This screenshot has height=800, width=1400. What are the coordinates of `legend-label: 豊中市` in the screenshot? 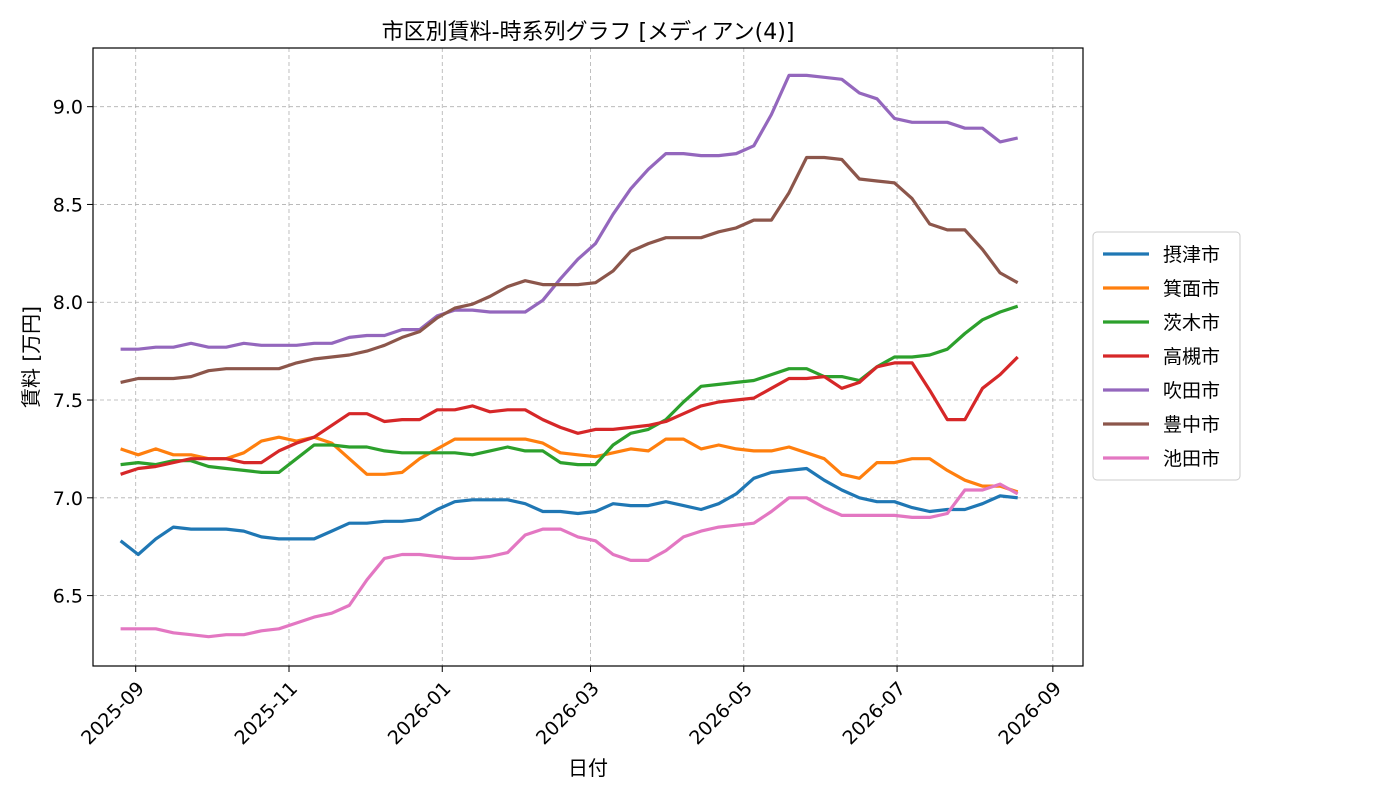 It's located at (1191, 425).